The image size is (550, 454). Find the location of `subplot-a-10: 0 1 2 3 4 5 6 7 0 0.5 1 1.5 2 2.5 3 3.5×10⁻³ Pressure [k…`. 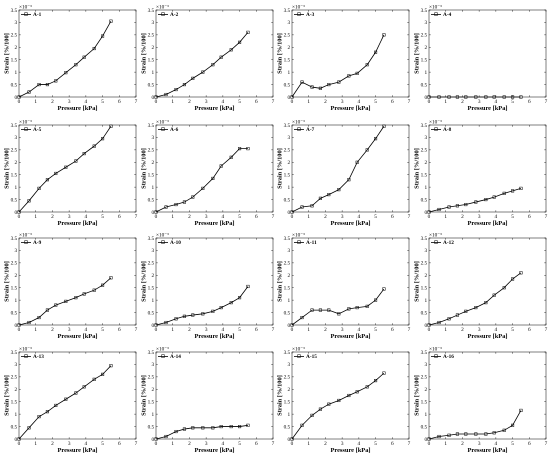

subplot-a-10: 0 1 2 3 4 5 6 7 0 0.5 1 1.5 2 2.5 3 3.5×10⁻³ Pressure [k… is located at coordinates (208, 287).